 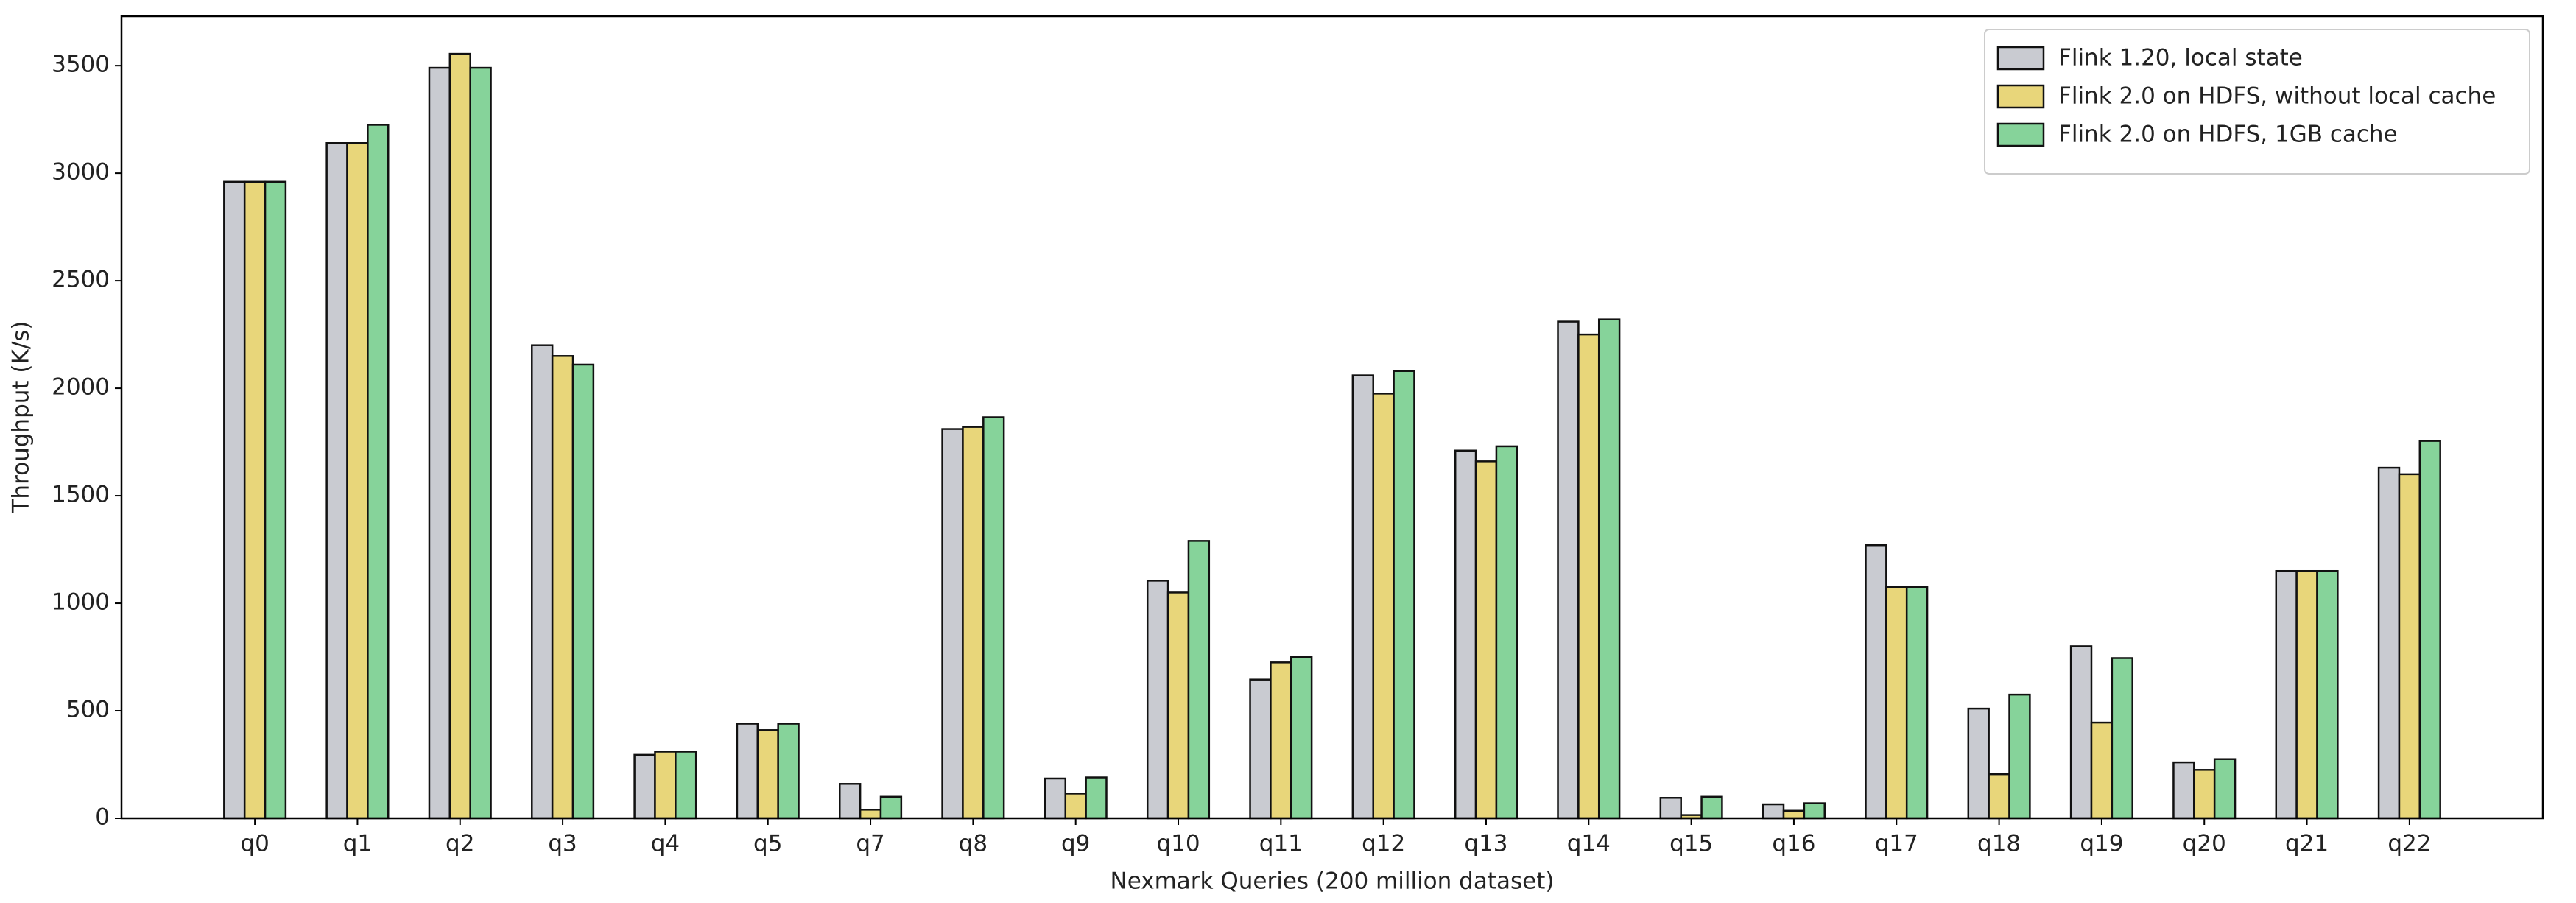 What do you see at coordinates (2307, 844) in the screenshot?
I see `x-tick-label: q21` at bounding box center [2307, 844].